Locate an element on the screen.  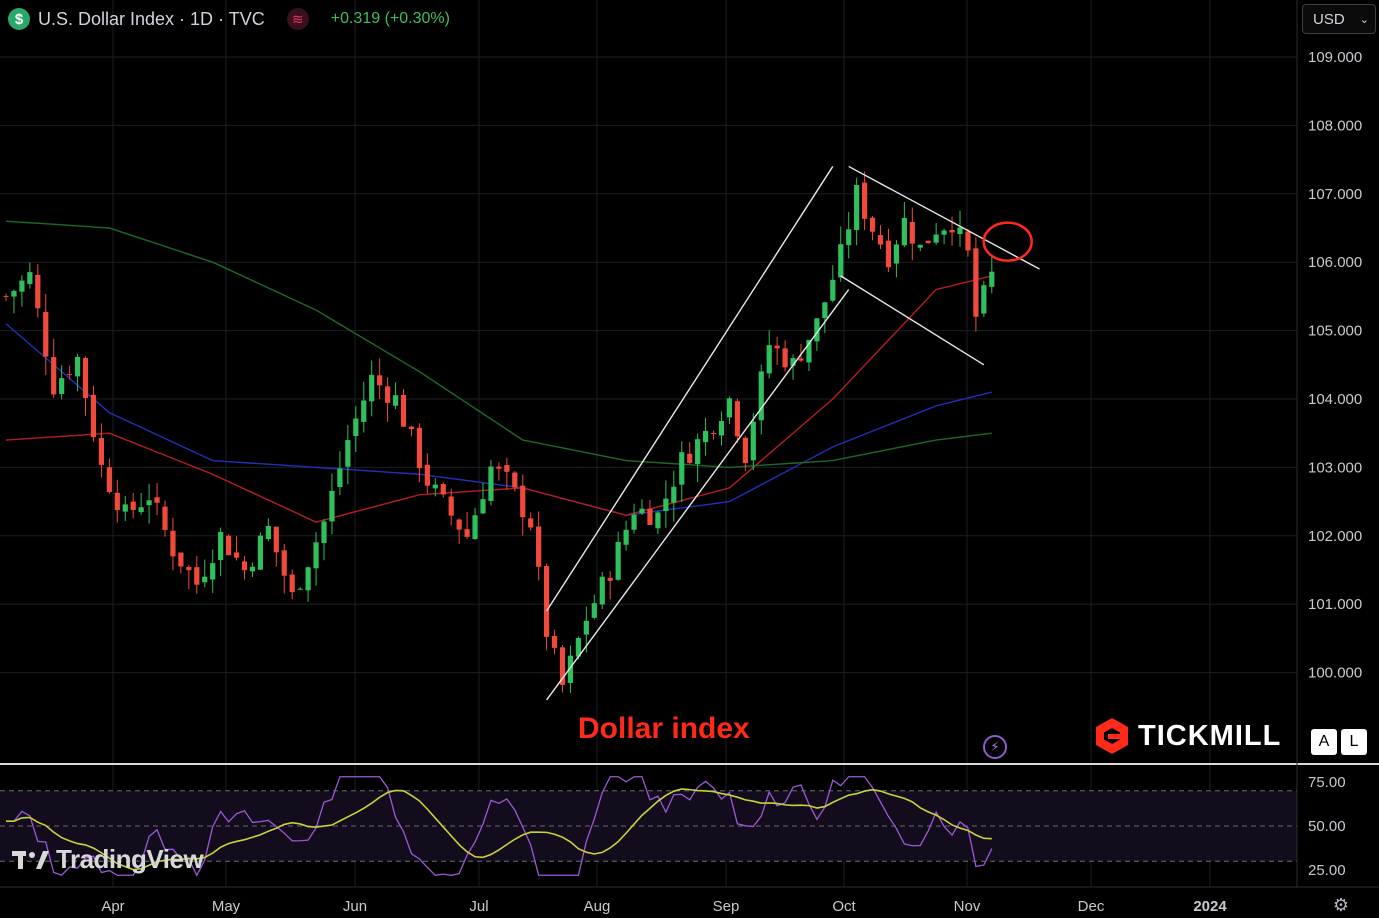
tradingview-mark-icon is located at coordinates (30, 859).